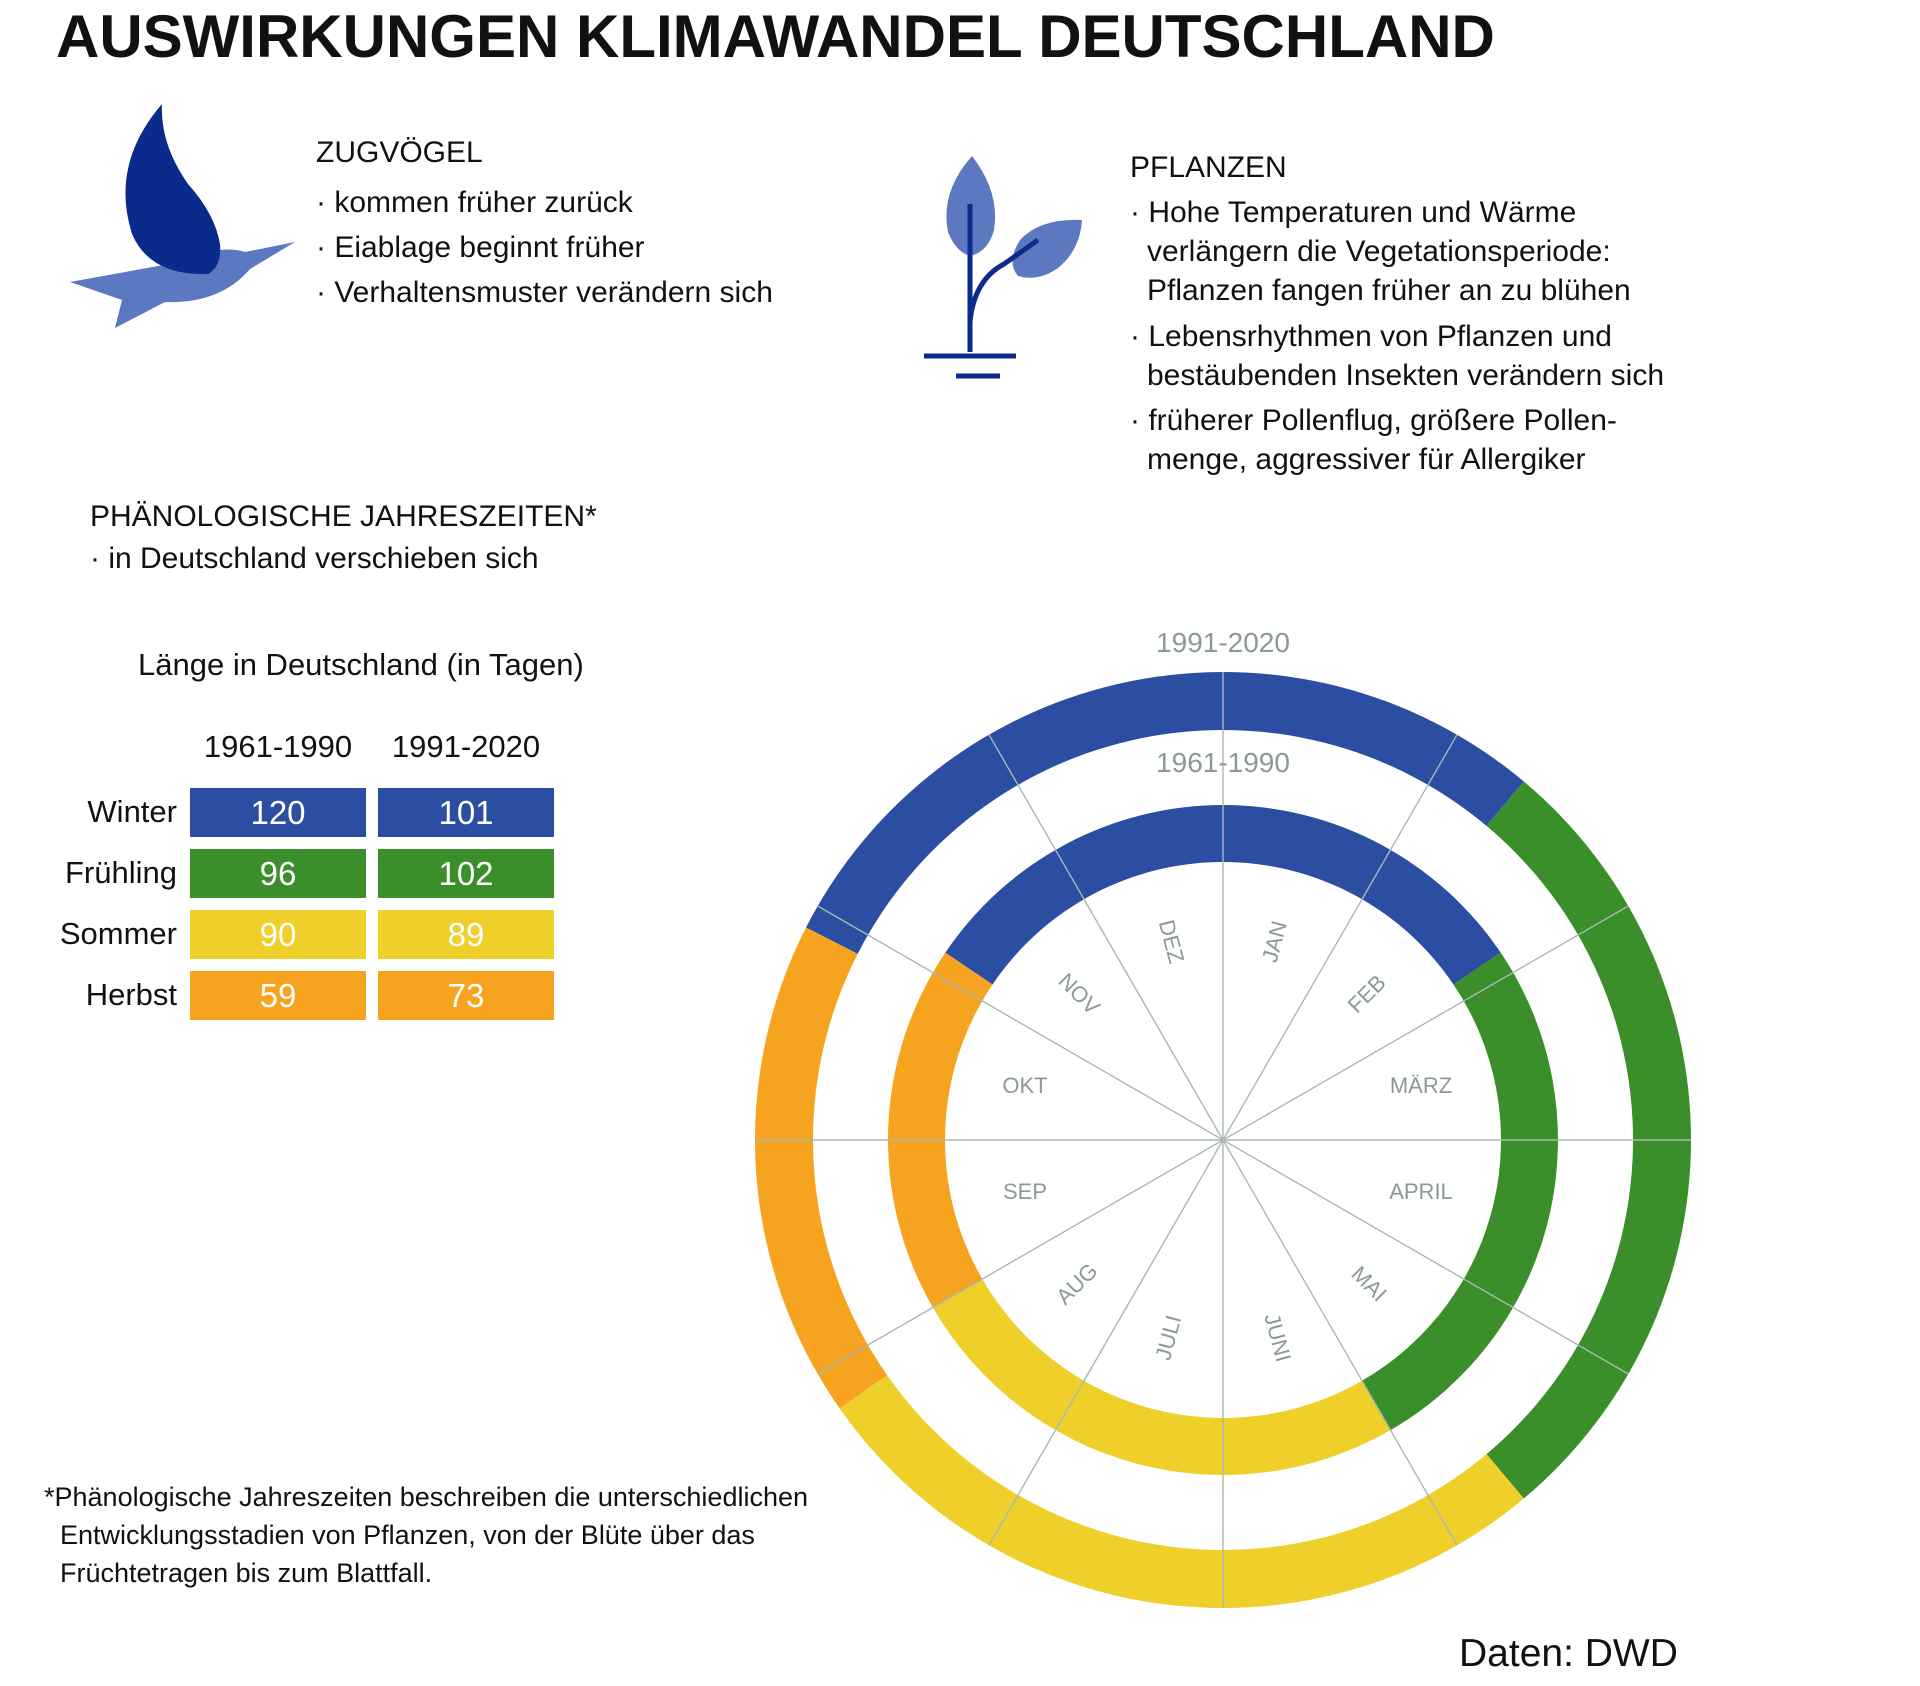 This screenshot has height=1686, width=1920. I want to click on page-title: AUSWIRKUNGEN KLIMAWANDEL DEUTSCHLAND, so click(775, 36).